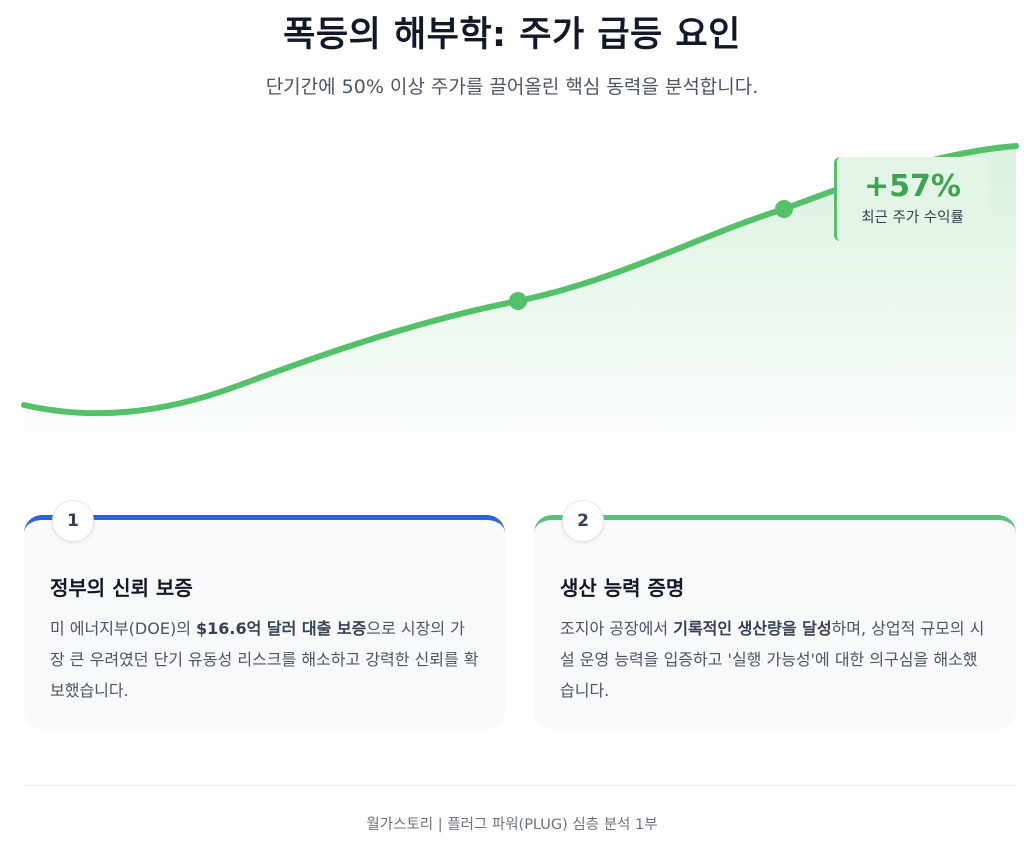  What do you see at coordinates (281, 628) in the screenshot?
I see `card-body-highlight: $16.6억 달러 대출 보증` at bounding box center [281, 628].